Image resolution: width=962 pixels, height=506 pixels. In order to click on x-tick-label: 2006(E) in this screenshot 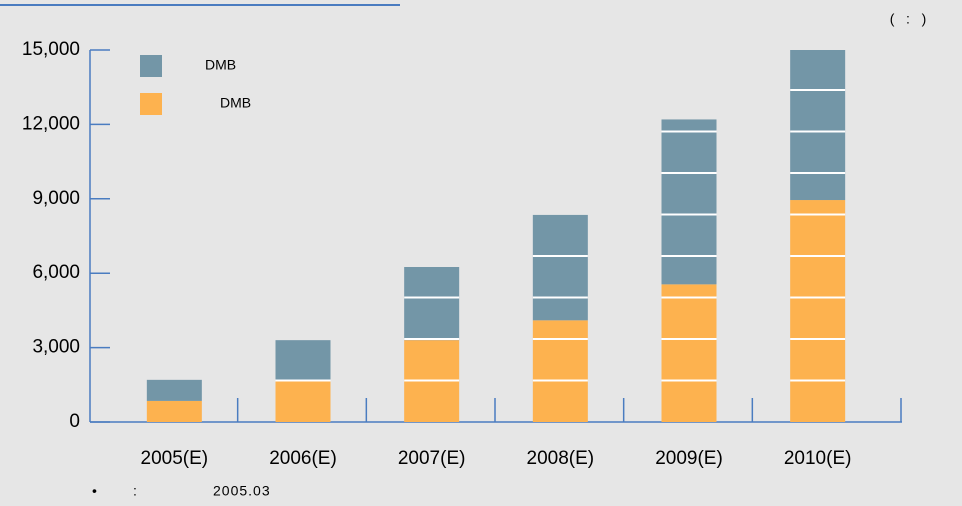, I will do `click(303, 458)`.